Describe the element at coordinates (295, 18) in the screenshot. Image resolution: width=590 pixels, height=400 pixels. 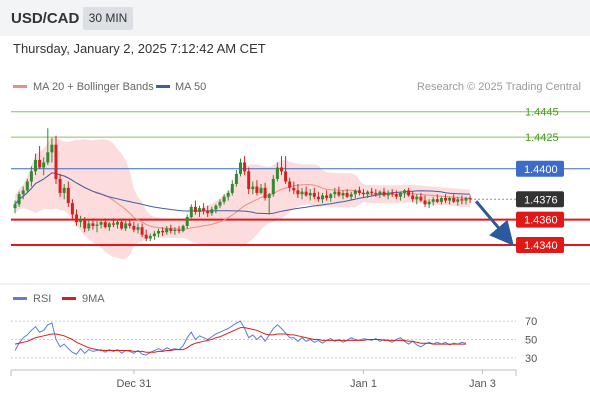
I see `chart-toolbar: USD/CAD 30 MIN` at that location.